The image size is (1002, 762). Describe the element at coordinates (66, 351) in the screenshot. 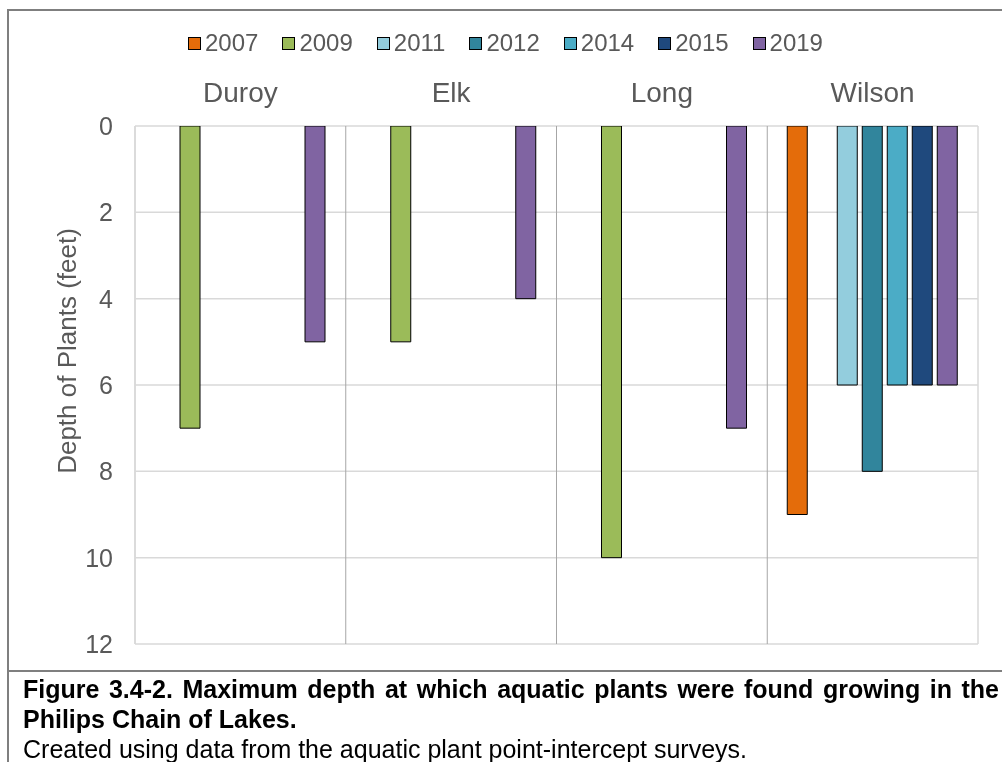

I see `y-axis-title: Depth of Plants (feet)` at that location.